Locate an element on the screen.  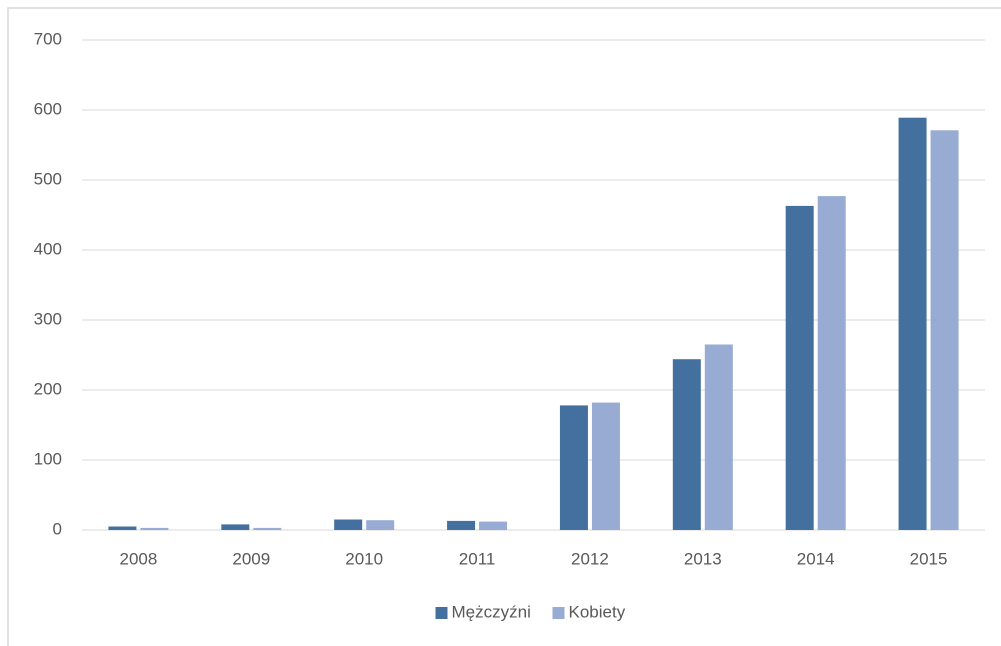
legend-label: Mężczyźni is located at coordinates (491, 611).